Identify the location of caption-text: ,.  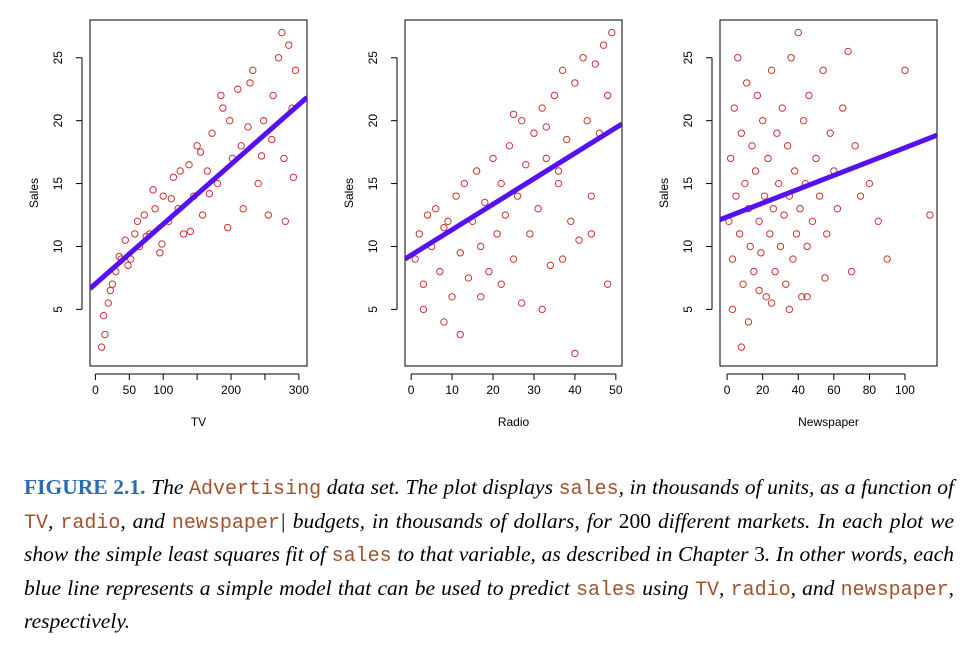
(54, 520).